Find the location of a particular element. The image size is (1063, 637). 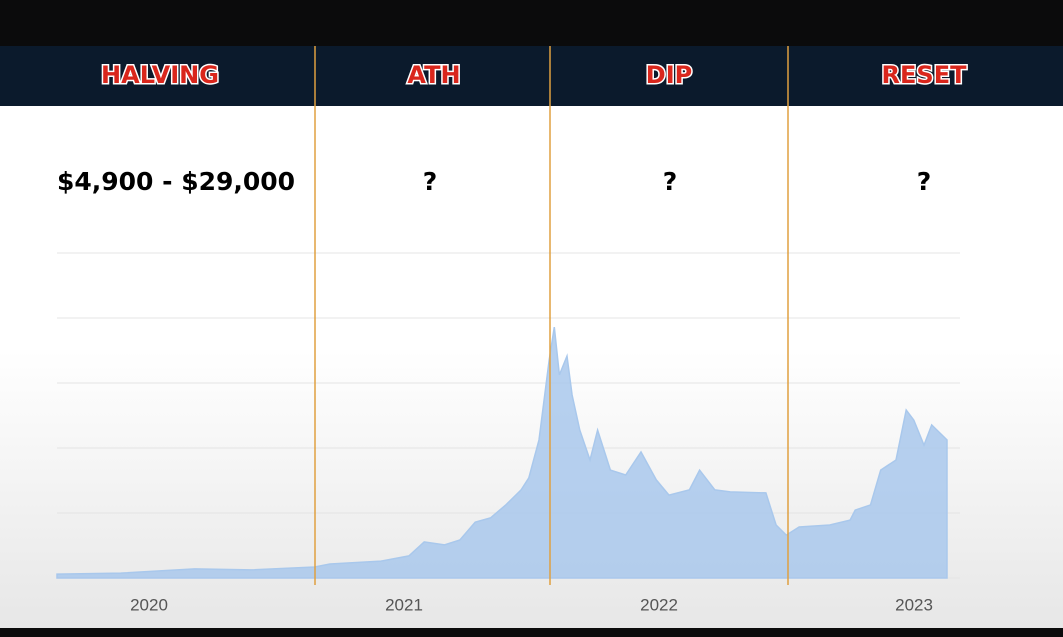

x-tick-label: 2023 is located at coordinates (914, 604).